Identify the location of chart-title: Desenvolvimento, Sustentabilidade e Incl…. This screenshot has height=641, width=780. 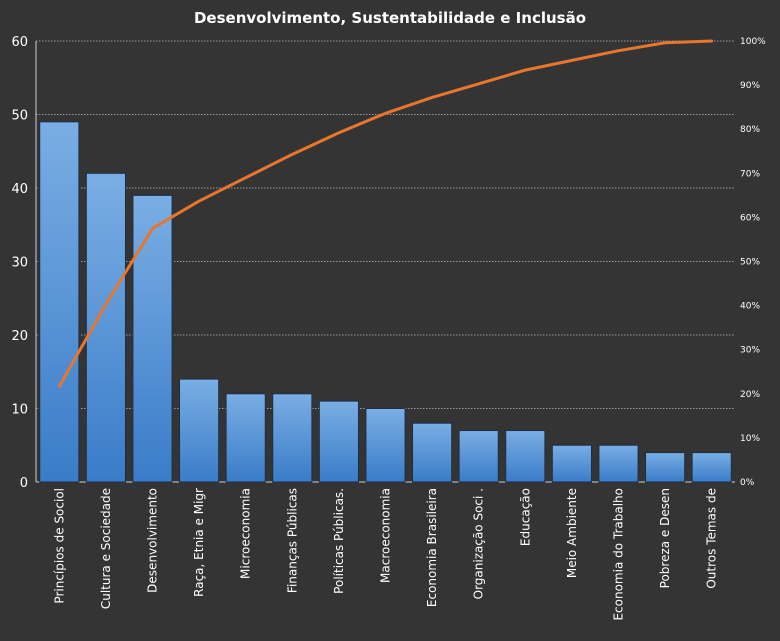
(390, 18).